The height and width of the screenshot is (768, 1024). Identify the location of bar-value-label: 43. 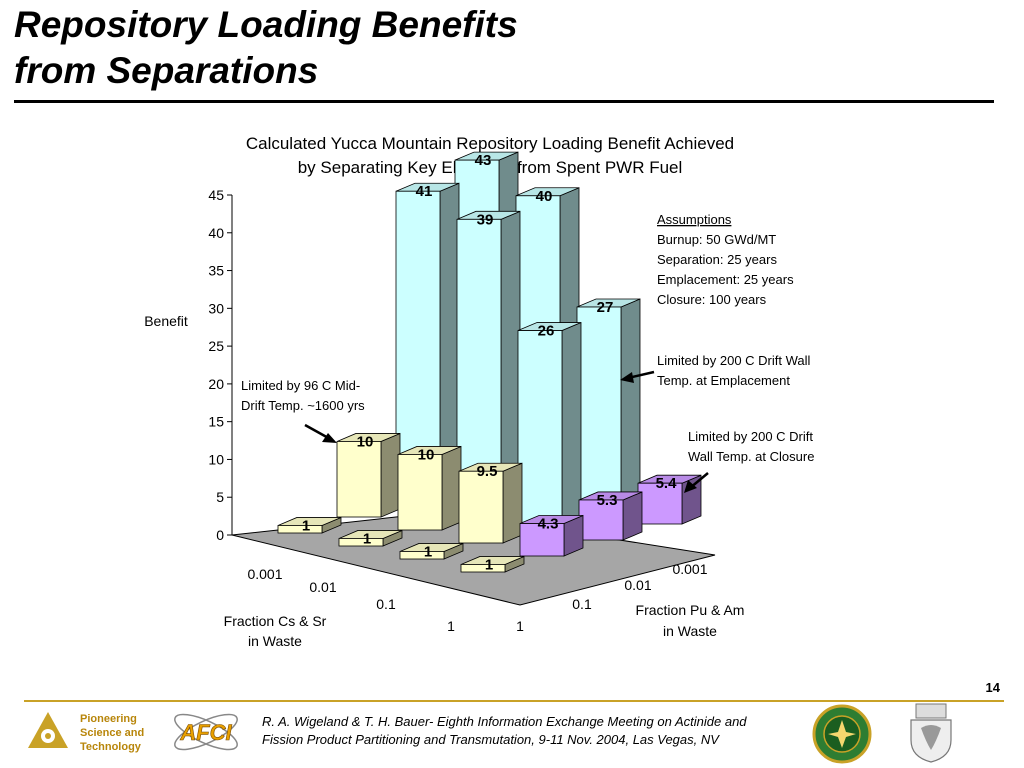
(483, 160).